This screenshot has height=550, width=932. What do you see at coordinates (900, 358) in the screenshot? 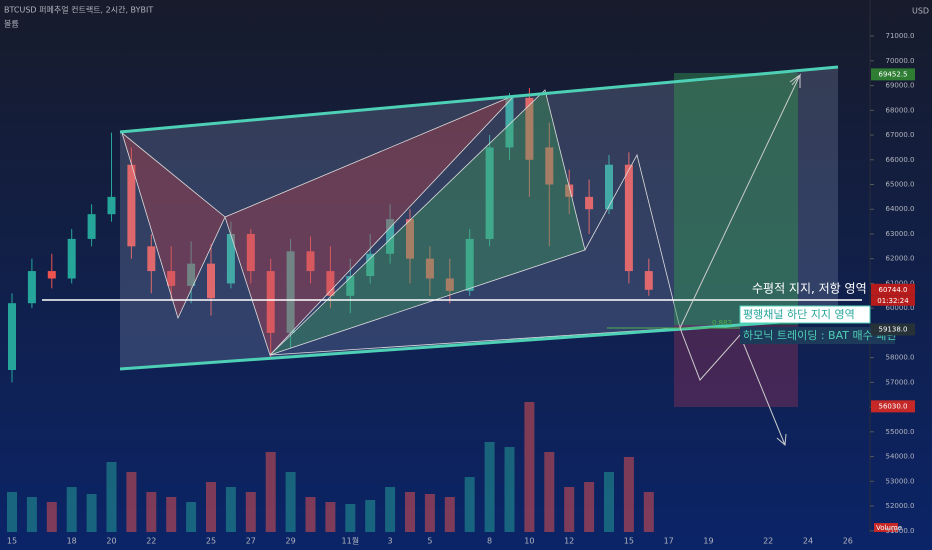
I see `y-tick-label: 58000.0` at bounding box center [900, 358].